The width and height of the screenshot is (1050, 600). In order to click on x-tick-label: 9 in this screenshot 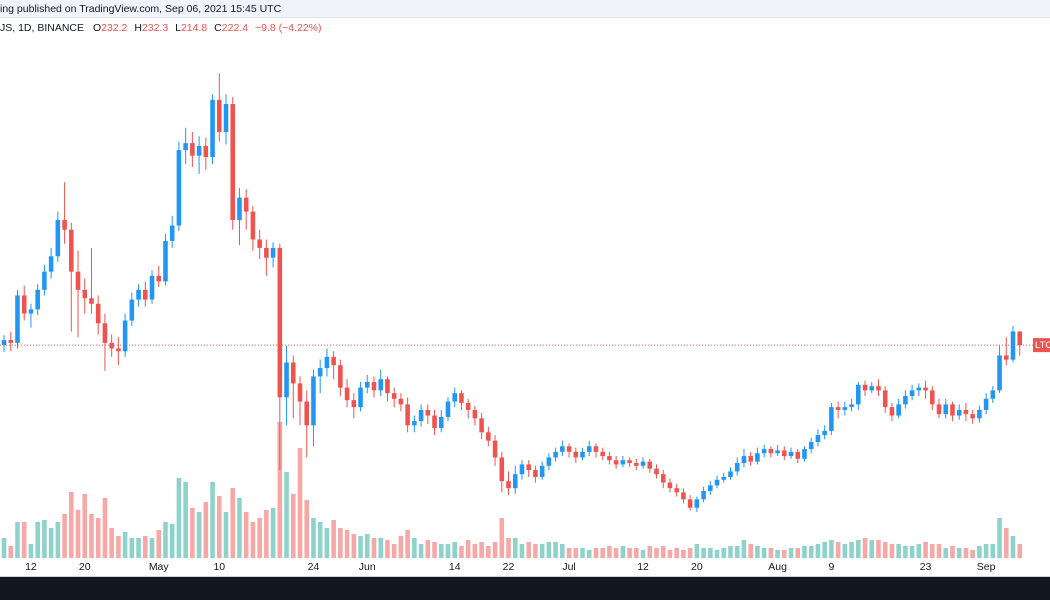, I will do `click(831, 567)`.